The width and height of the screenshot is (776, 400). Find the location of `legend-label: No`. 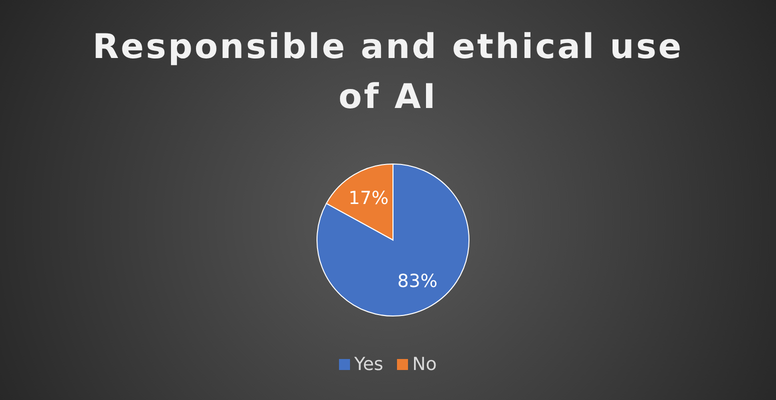

legend-label: No is located at coordinates (424, 364).